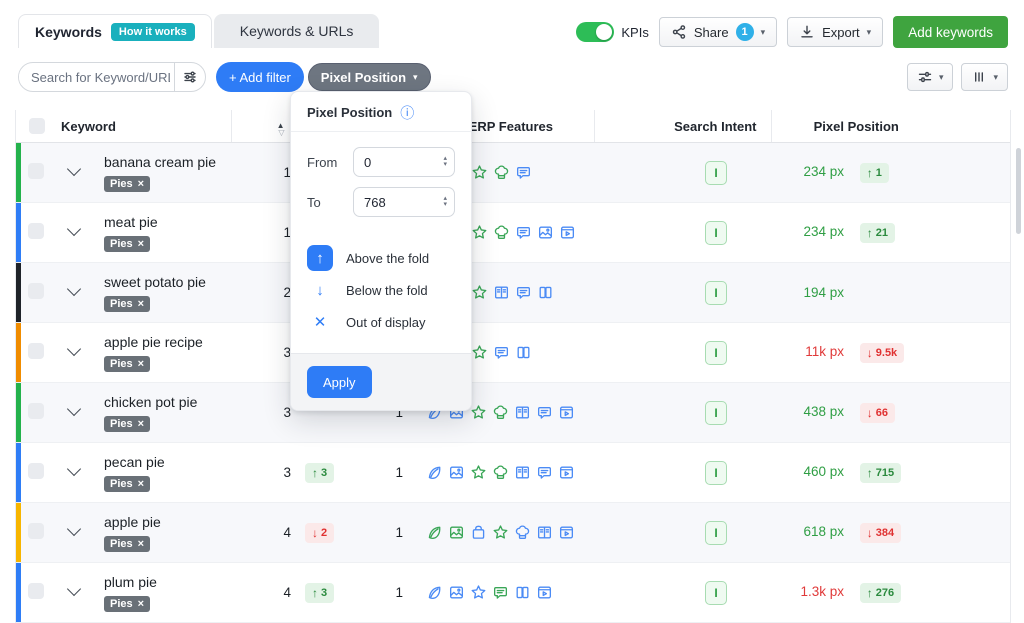 This screenshot has width=1024, height=623. I want to click on position-value: 2, so click(287, 292).